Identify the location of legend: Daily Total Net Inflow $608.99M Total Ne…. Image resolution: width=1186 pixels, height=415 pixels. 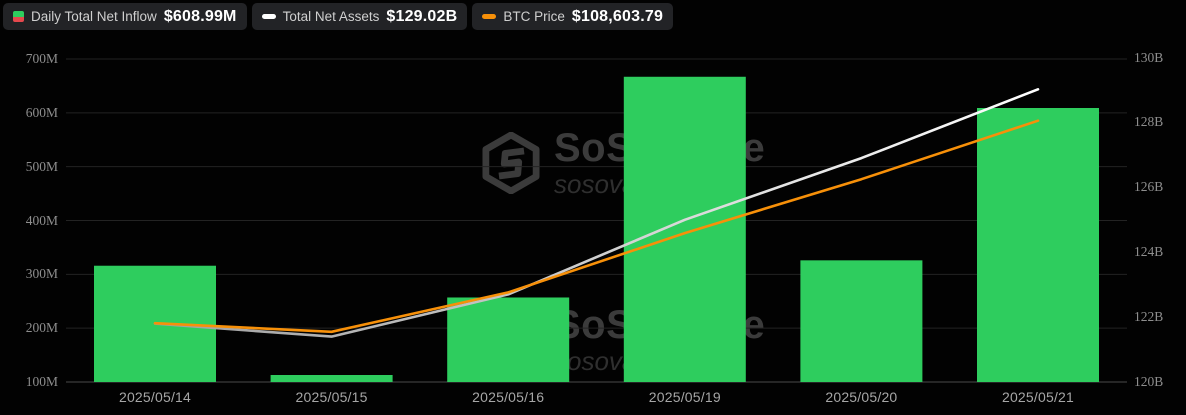
(338, 16).